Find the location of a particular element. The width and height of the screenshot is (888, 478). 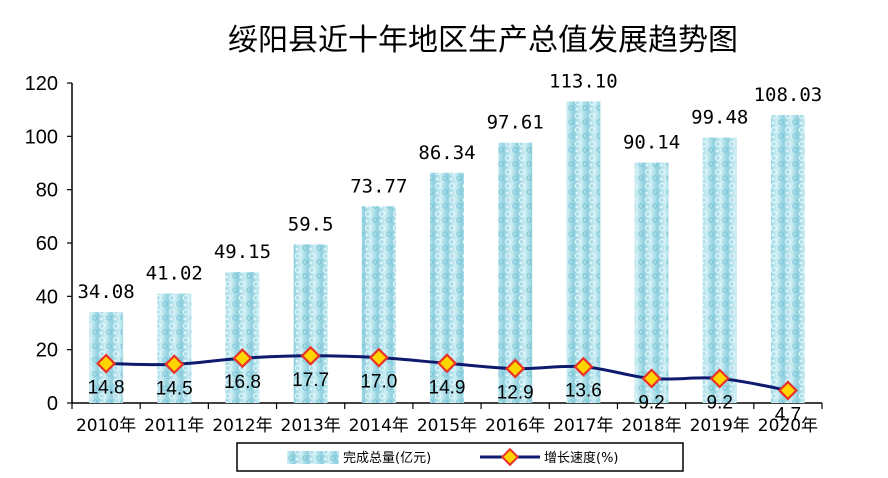

line-series is located at coordinates (447, 373).